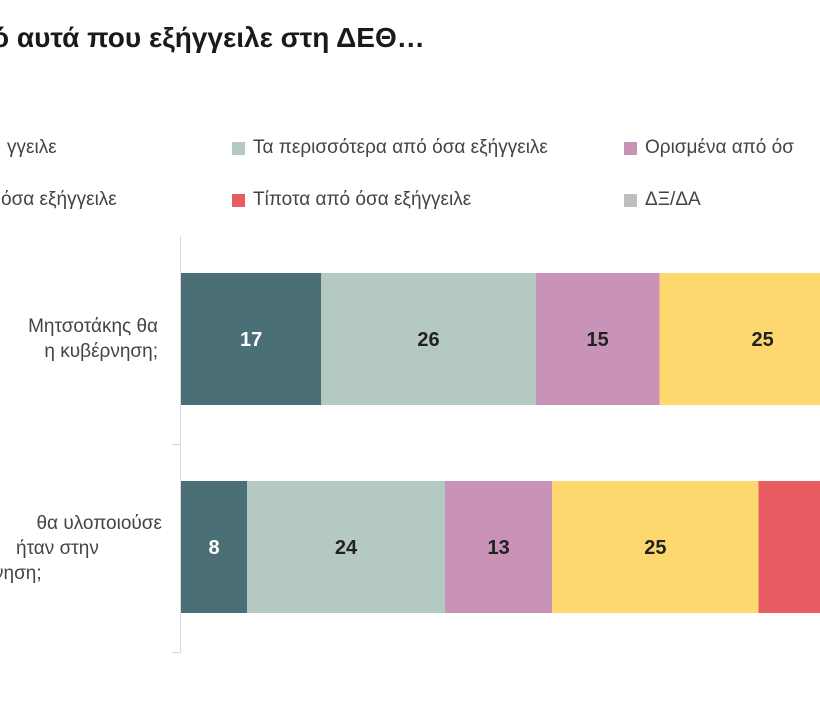  I want to click on bar-segment-overflow, so click(789, 547).